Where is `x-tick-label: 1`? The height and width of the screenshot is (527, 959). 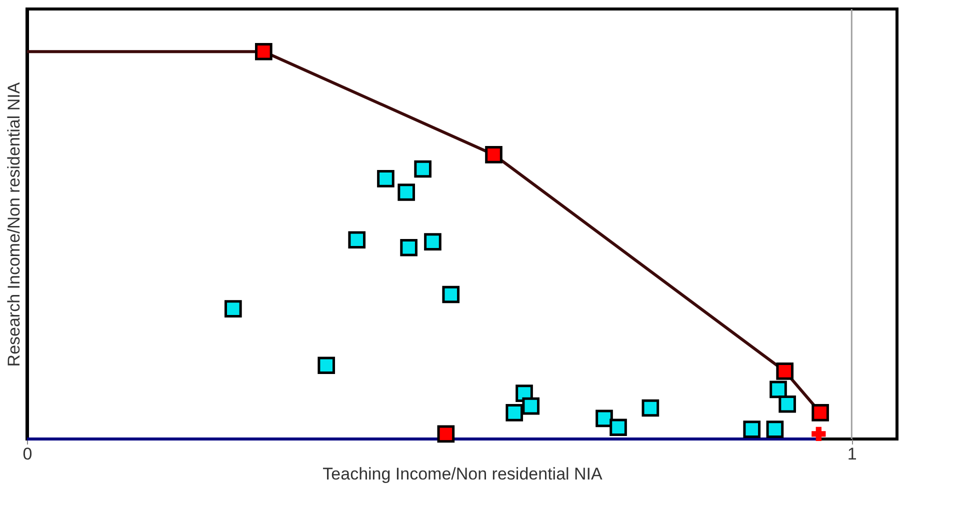
x-tick-label: 1 is located at coordinates (852, 454).